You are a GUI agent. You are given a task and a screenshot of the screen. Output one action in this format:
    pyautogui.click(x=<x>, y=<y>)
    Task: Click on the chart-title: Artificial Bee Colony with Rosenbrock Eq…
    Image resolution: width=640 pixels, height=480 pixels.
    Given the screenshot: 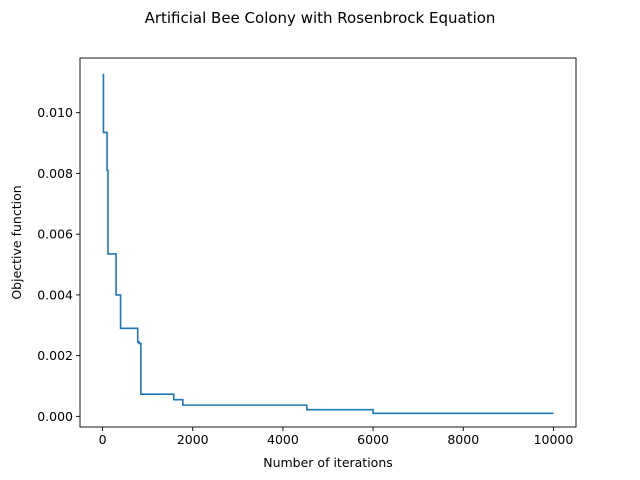 What is the action you would take?
    pyautogui.click(x=320, y=18)
    